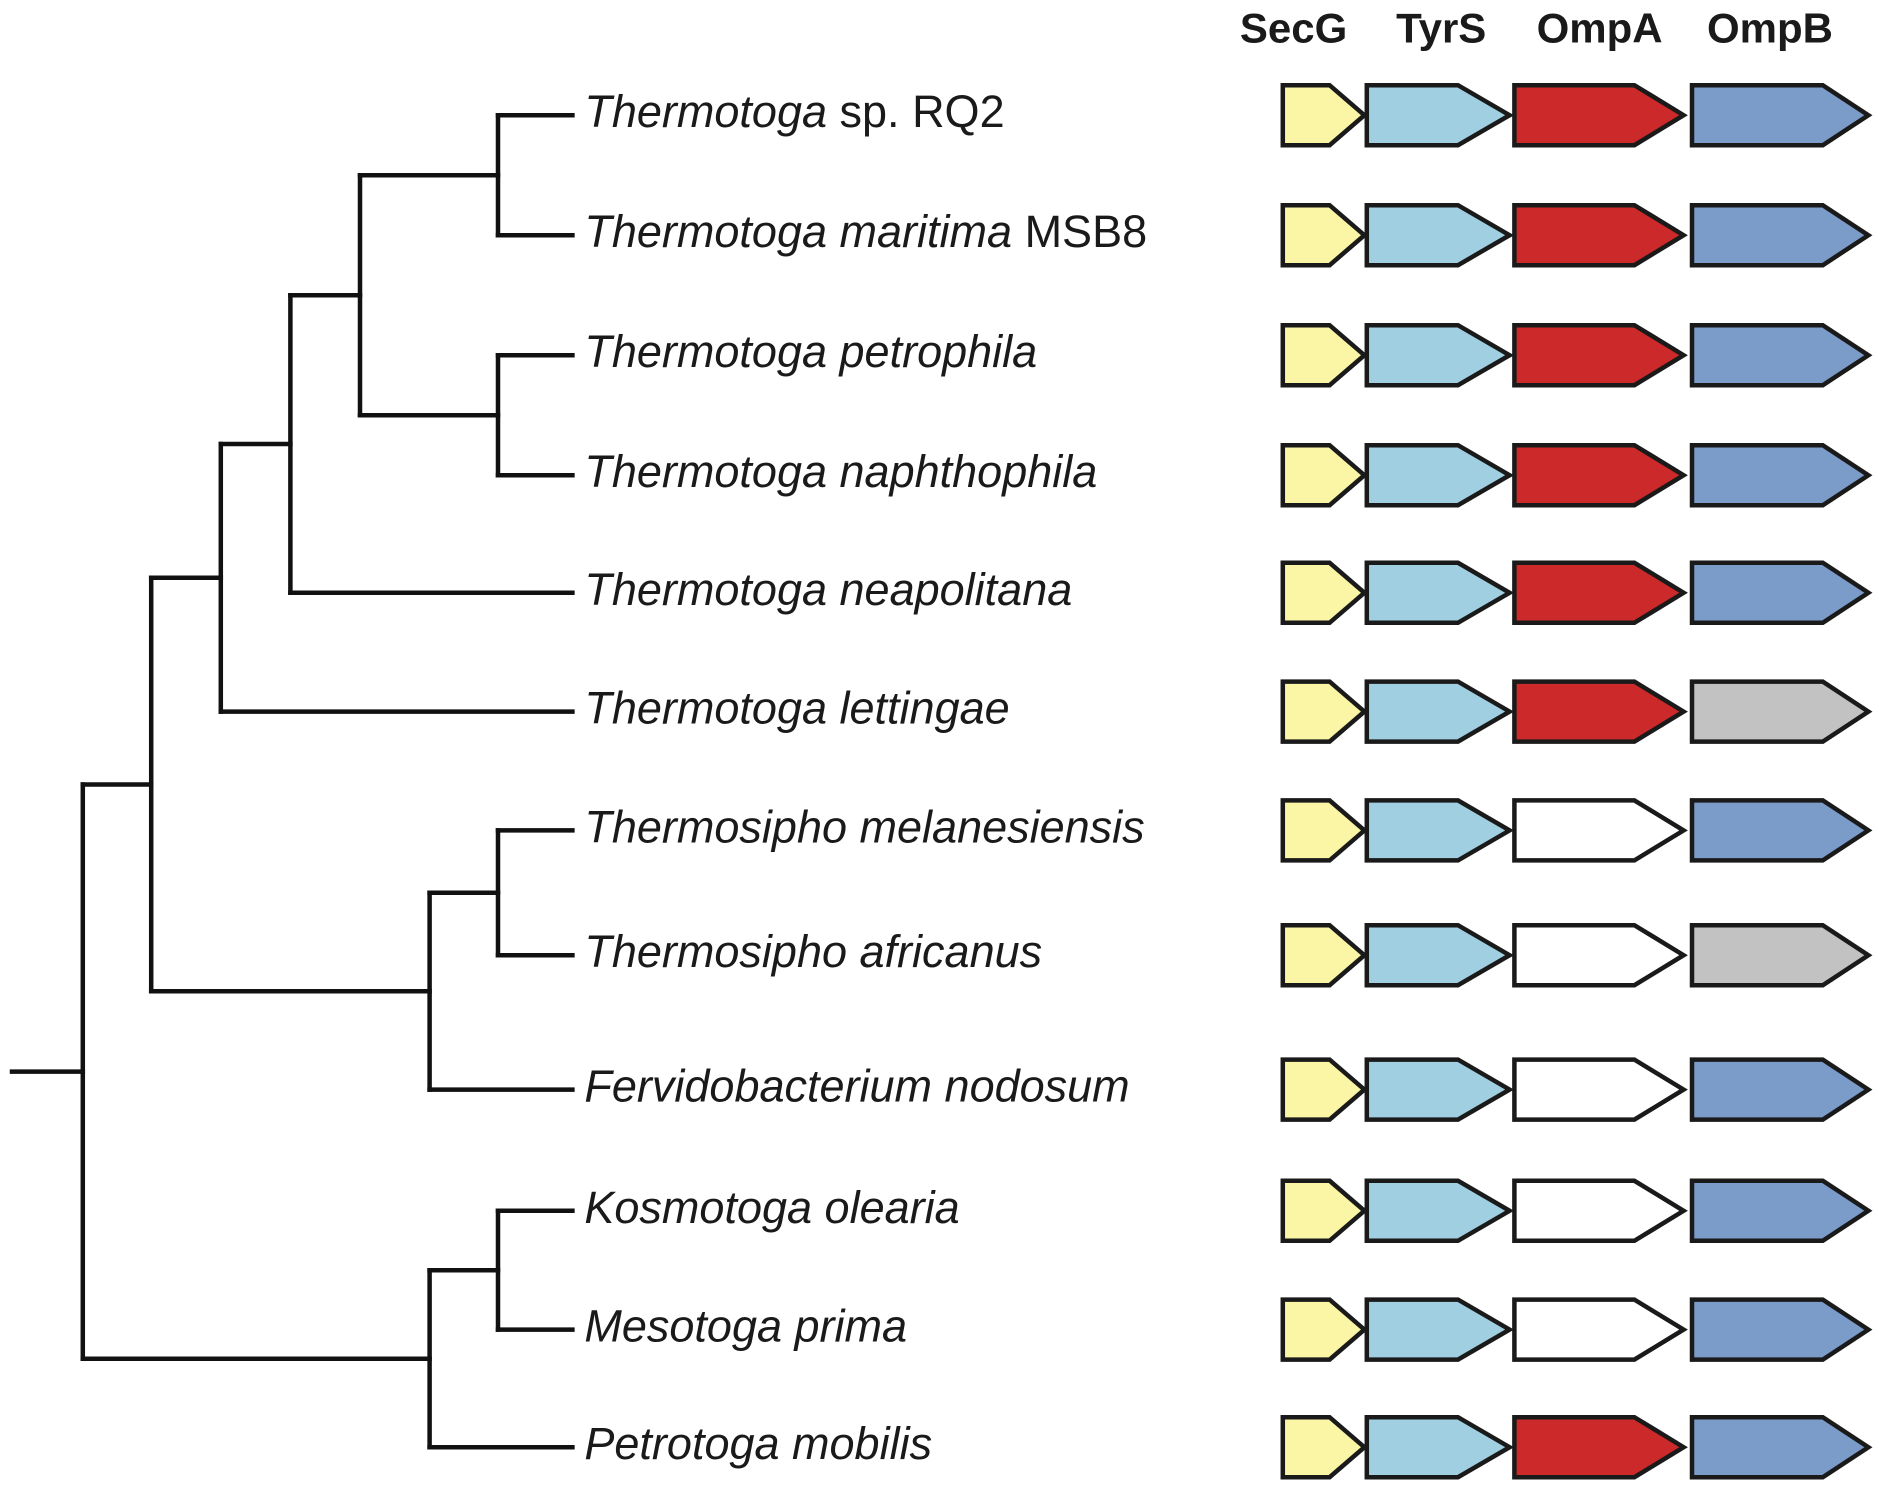 The height and width of the screenshot is (1487, 1880). I want to click on taxon-label: Thermotoga sp. RQ2, so click(794, 111).